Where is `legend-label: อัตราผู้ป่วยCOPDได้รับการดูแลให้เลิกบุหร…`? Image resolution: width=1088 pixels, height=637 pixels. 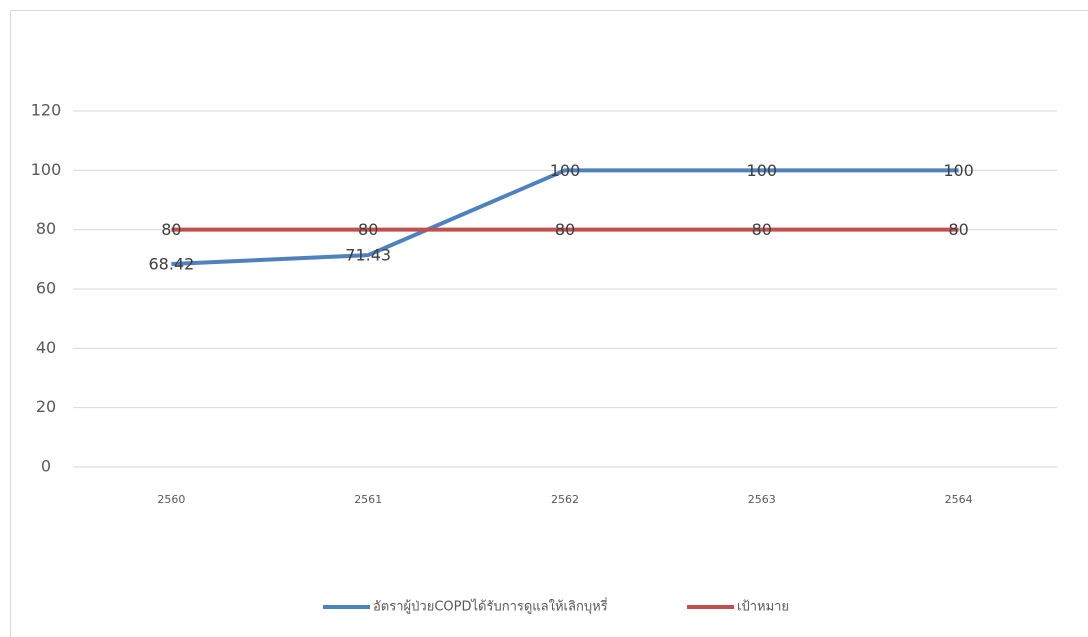 legend-label: อัตราผู้ป่วยCOPDได้รับการดูแลให้เลิกบุหร… is located at coordinates (490, 606).